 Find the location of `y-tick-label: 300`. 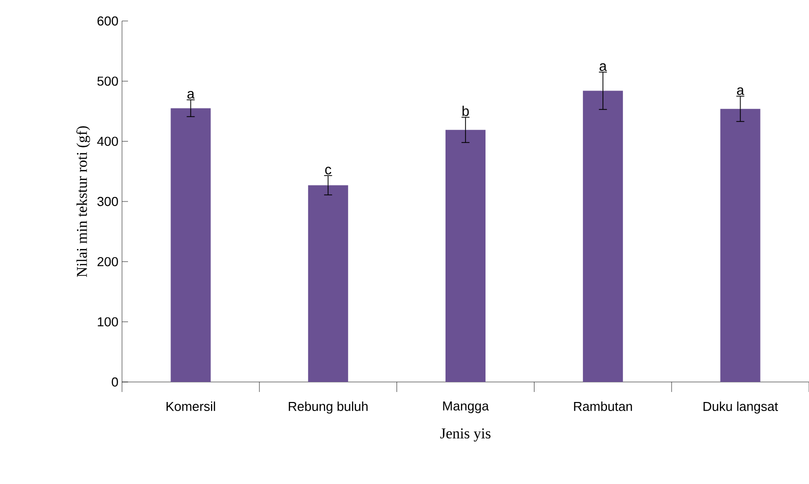

y-tick-label: 300 is located at coordinates (107, 201).